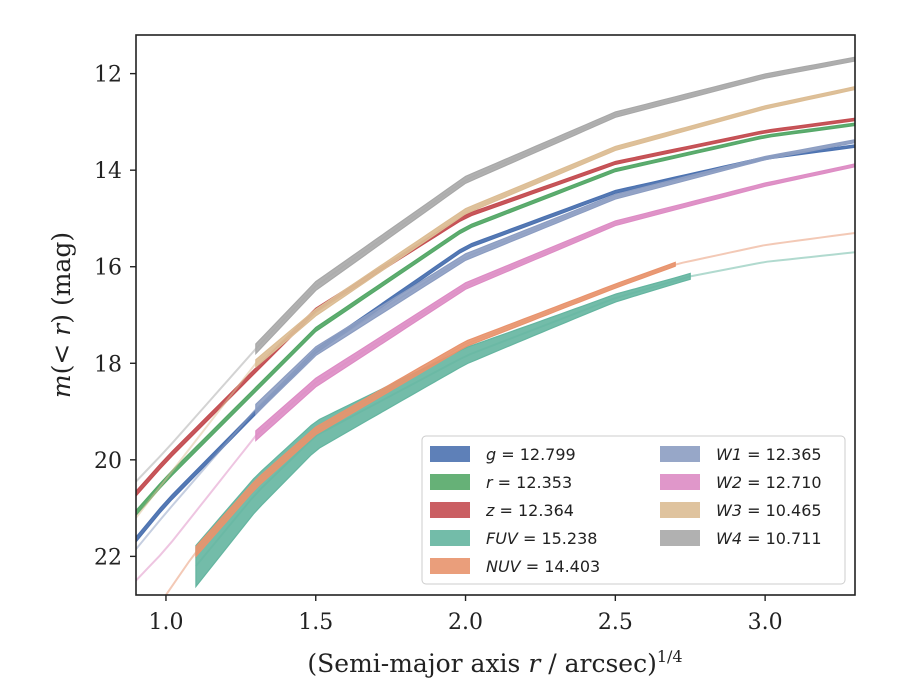 This screenshot has height=700, width=900. What do you see at coordinates (769, 538) in the screenshot?
I see `legend-label: W4 = 10.711` at bounding box center [769, 538].